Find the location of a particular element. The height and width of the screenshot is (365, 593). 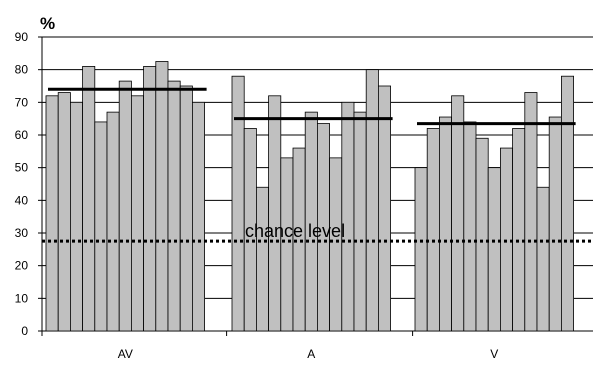

y-unit-label: % is located at coordinates (47, 23).